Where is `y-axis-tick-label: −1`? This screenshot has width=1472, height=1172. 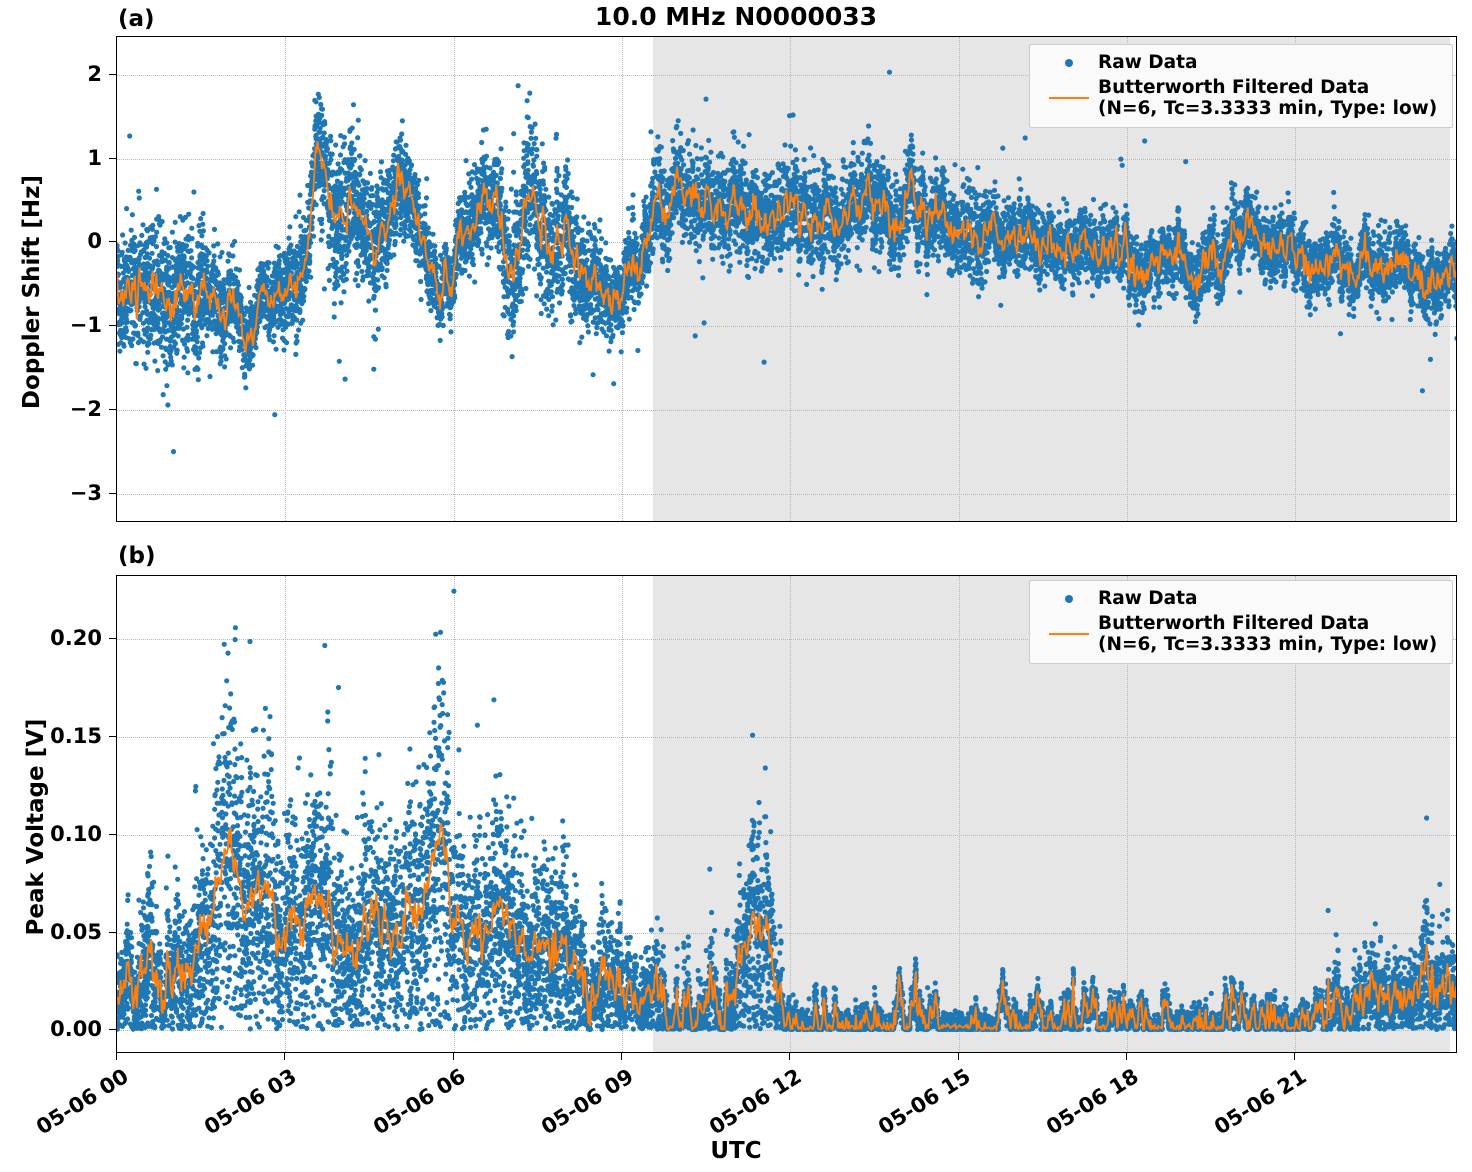
y-axis-tick-label: −1 is located at coordinates (70, 325).